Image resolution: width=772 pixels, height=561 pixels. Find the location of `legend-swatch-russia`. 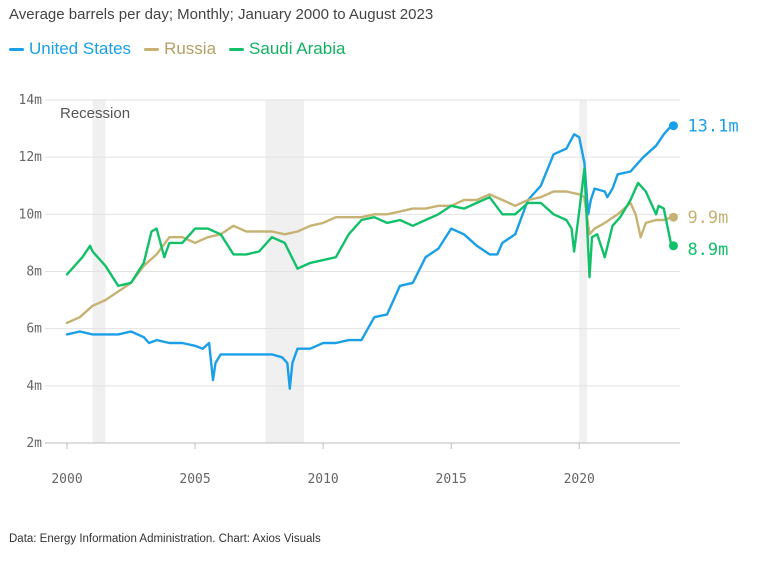

legend-swatch-russia is located at coordinates (152, 49).